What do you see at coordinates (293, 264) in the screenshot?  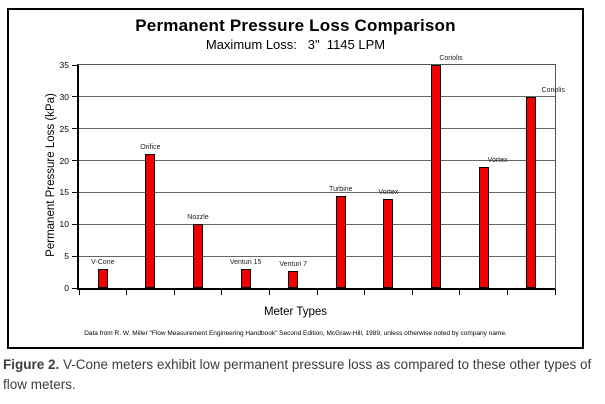 I see `bar-label: Venturi 7` at bounding box center [293, 264].